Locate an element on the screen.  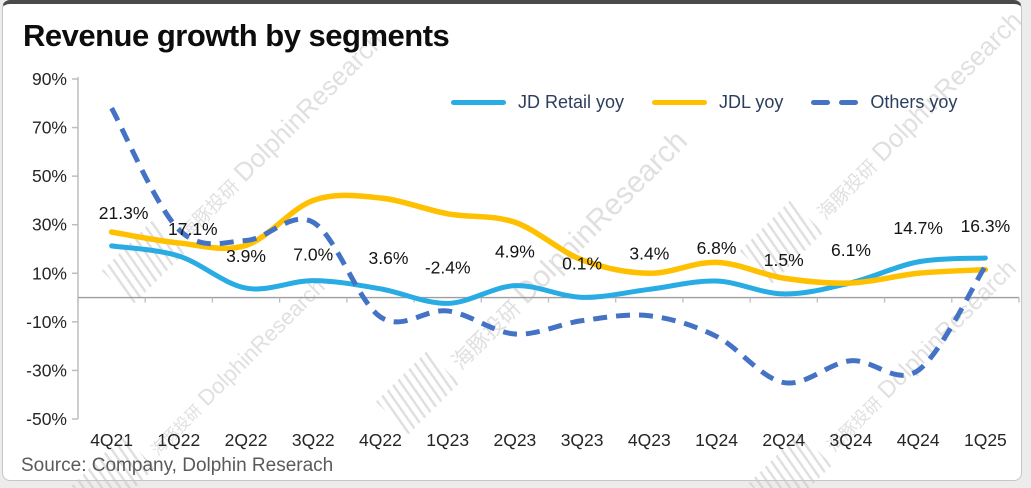
legend-line-swatch-jd-retail is located at coordinates (478, 102).